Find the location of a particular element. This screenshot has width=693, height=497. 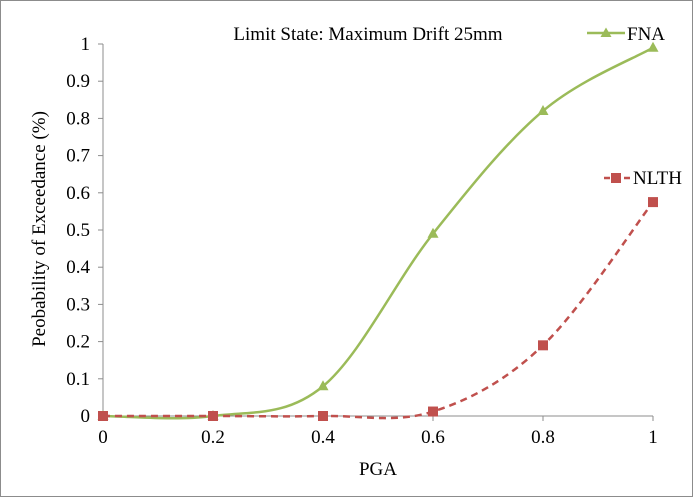

x-tick-label: 0.2 is located at coordinates (213, 437).